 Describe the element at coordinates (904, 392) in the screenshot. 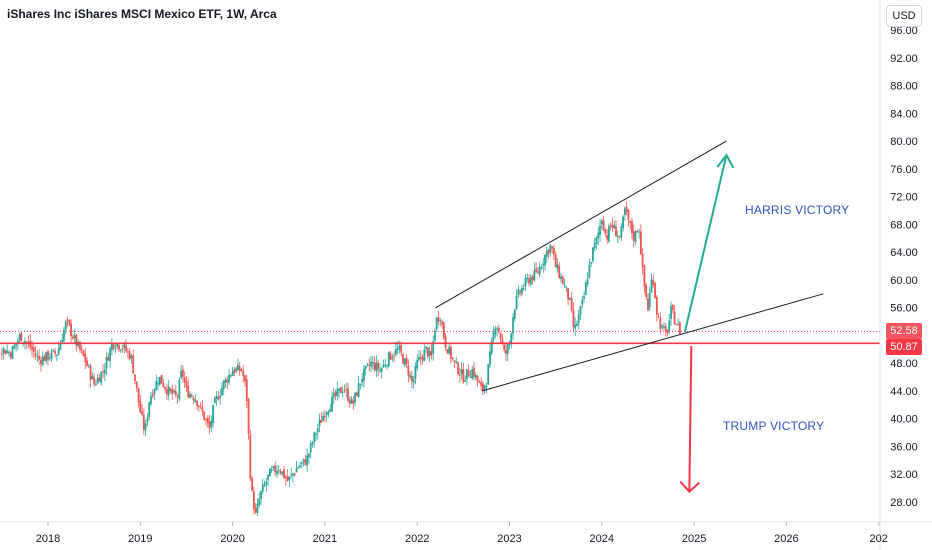

I see `price-tick-label: 44.00` at that location.